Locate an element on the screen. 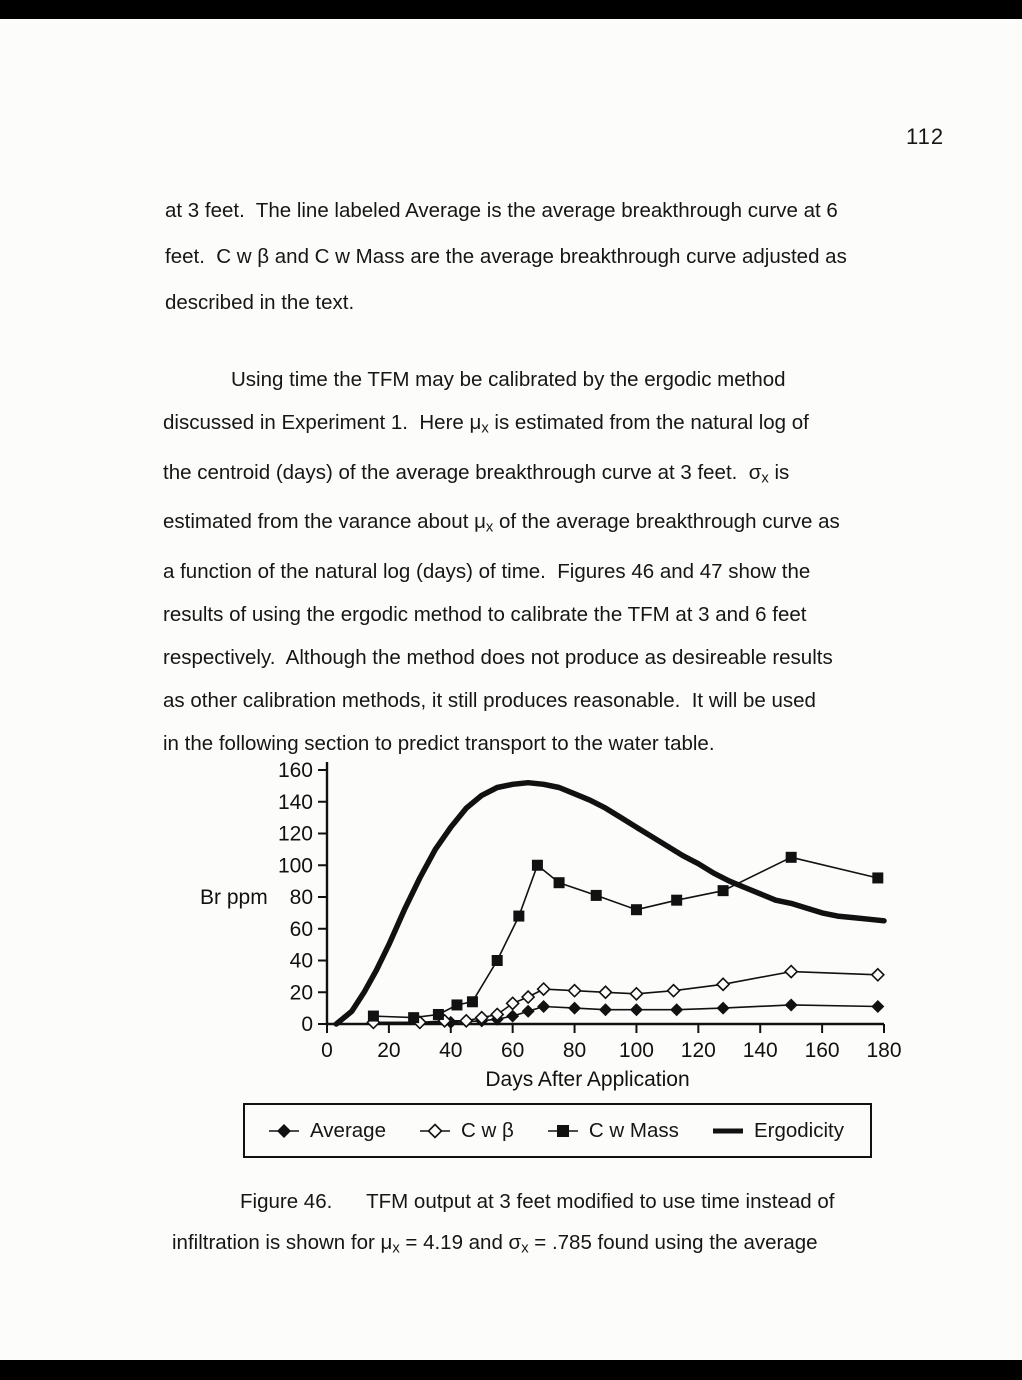 Image resolution: width=1022 pixels, height=1380 pixels. x-tick-label: 100 is located at coordinates (636, 1050).